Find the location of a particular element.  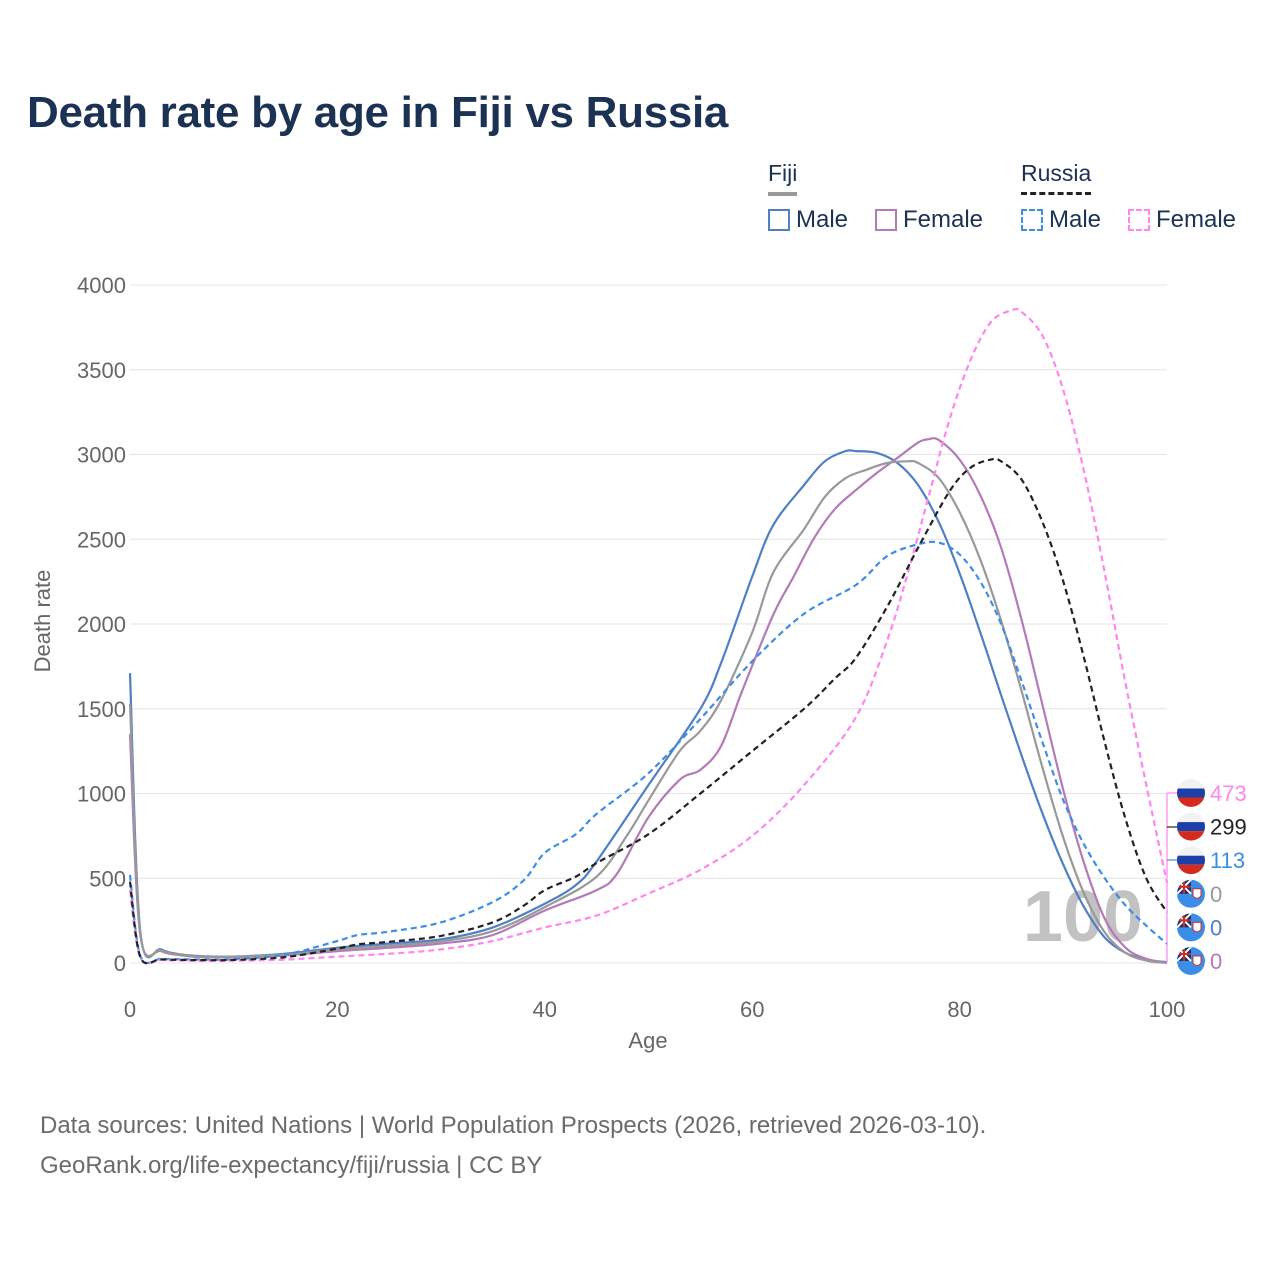

y-axis-ticks: 0 500 1000 1500 2000 2500 3000 3500 4000 is located at coordinates (101, 624).